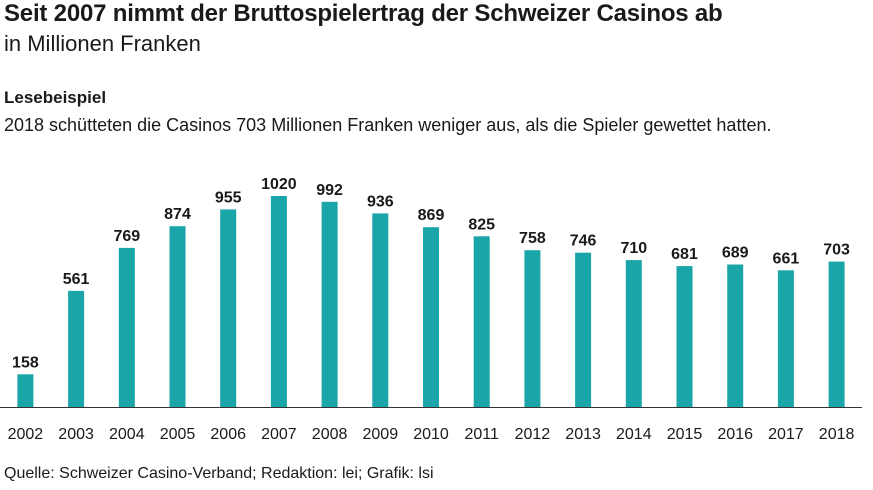  I want to click on bar-2006, so click(228, 308).